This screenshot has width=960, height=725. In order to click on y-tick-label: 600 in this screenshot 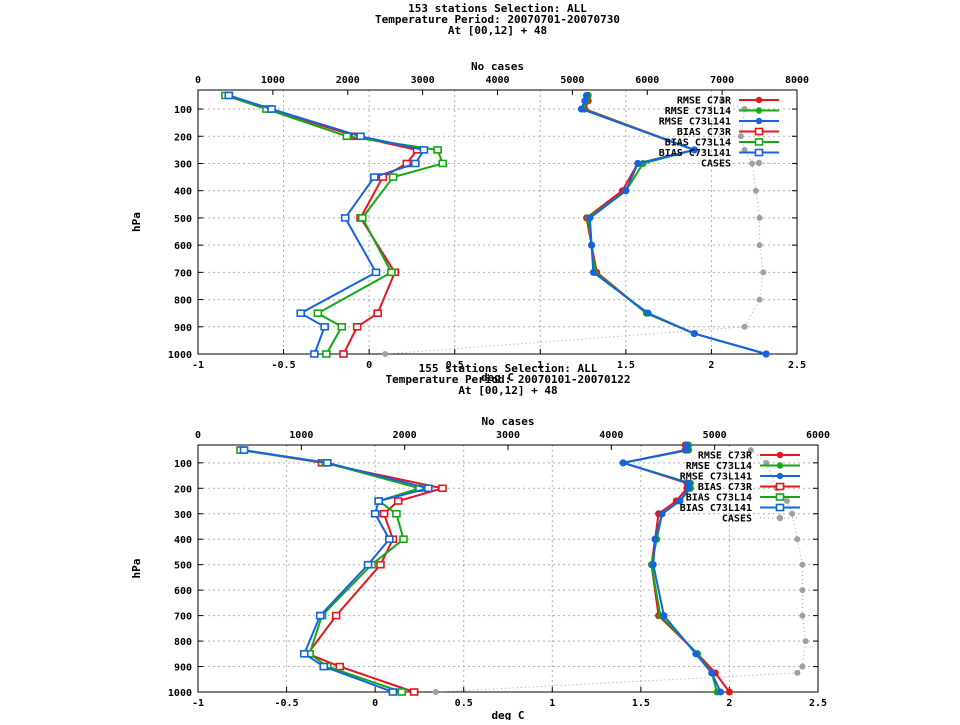, I will do `click(183, 246)`.